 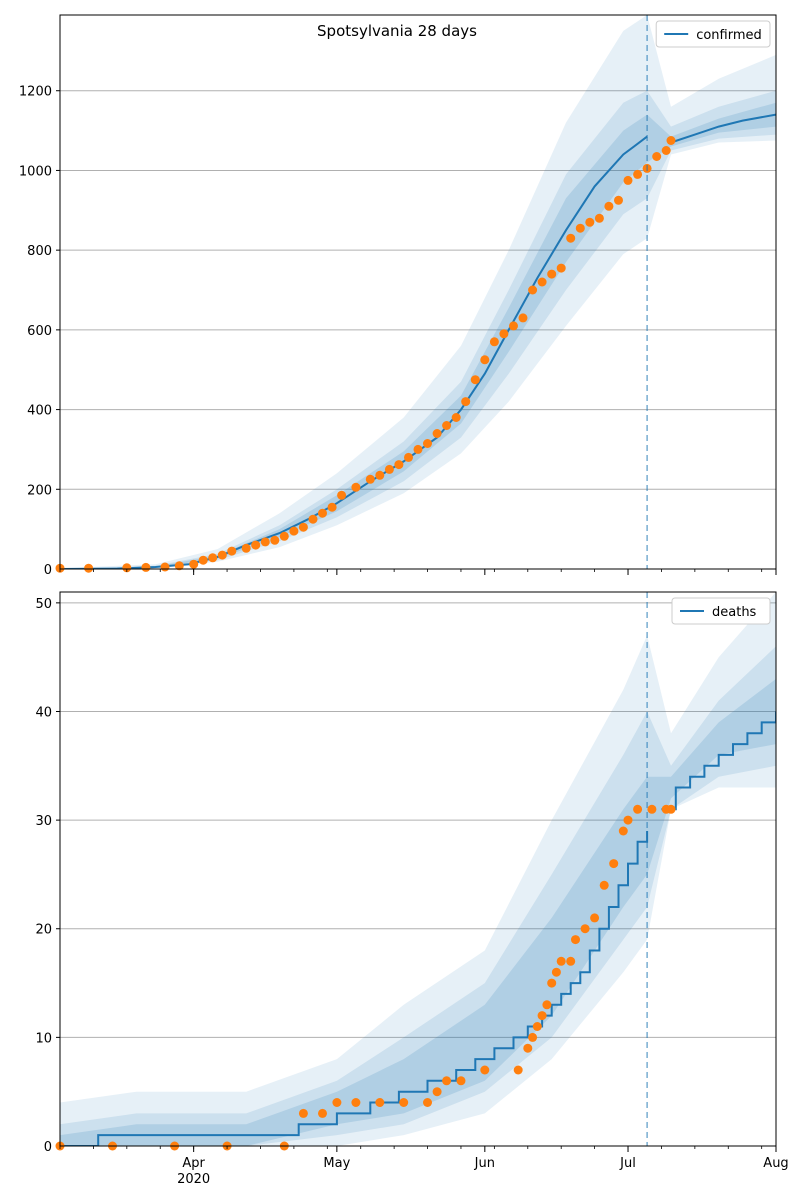 What do you see at coordinates (35, 92) in the screenshot?
I see `y-tick-label: 1200` at bounding box center [35, 92].